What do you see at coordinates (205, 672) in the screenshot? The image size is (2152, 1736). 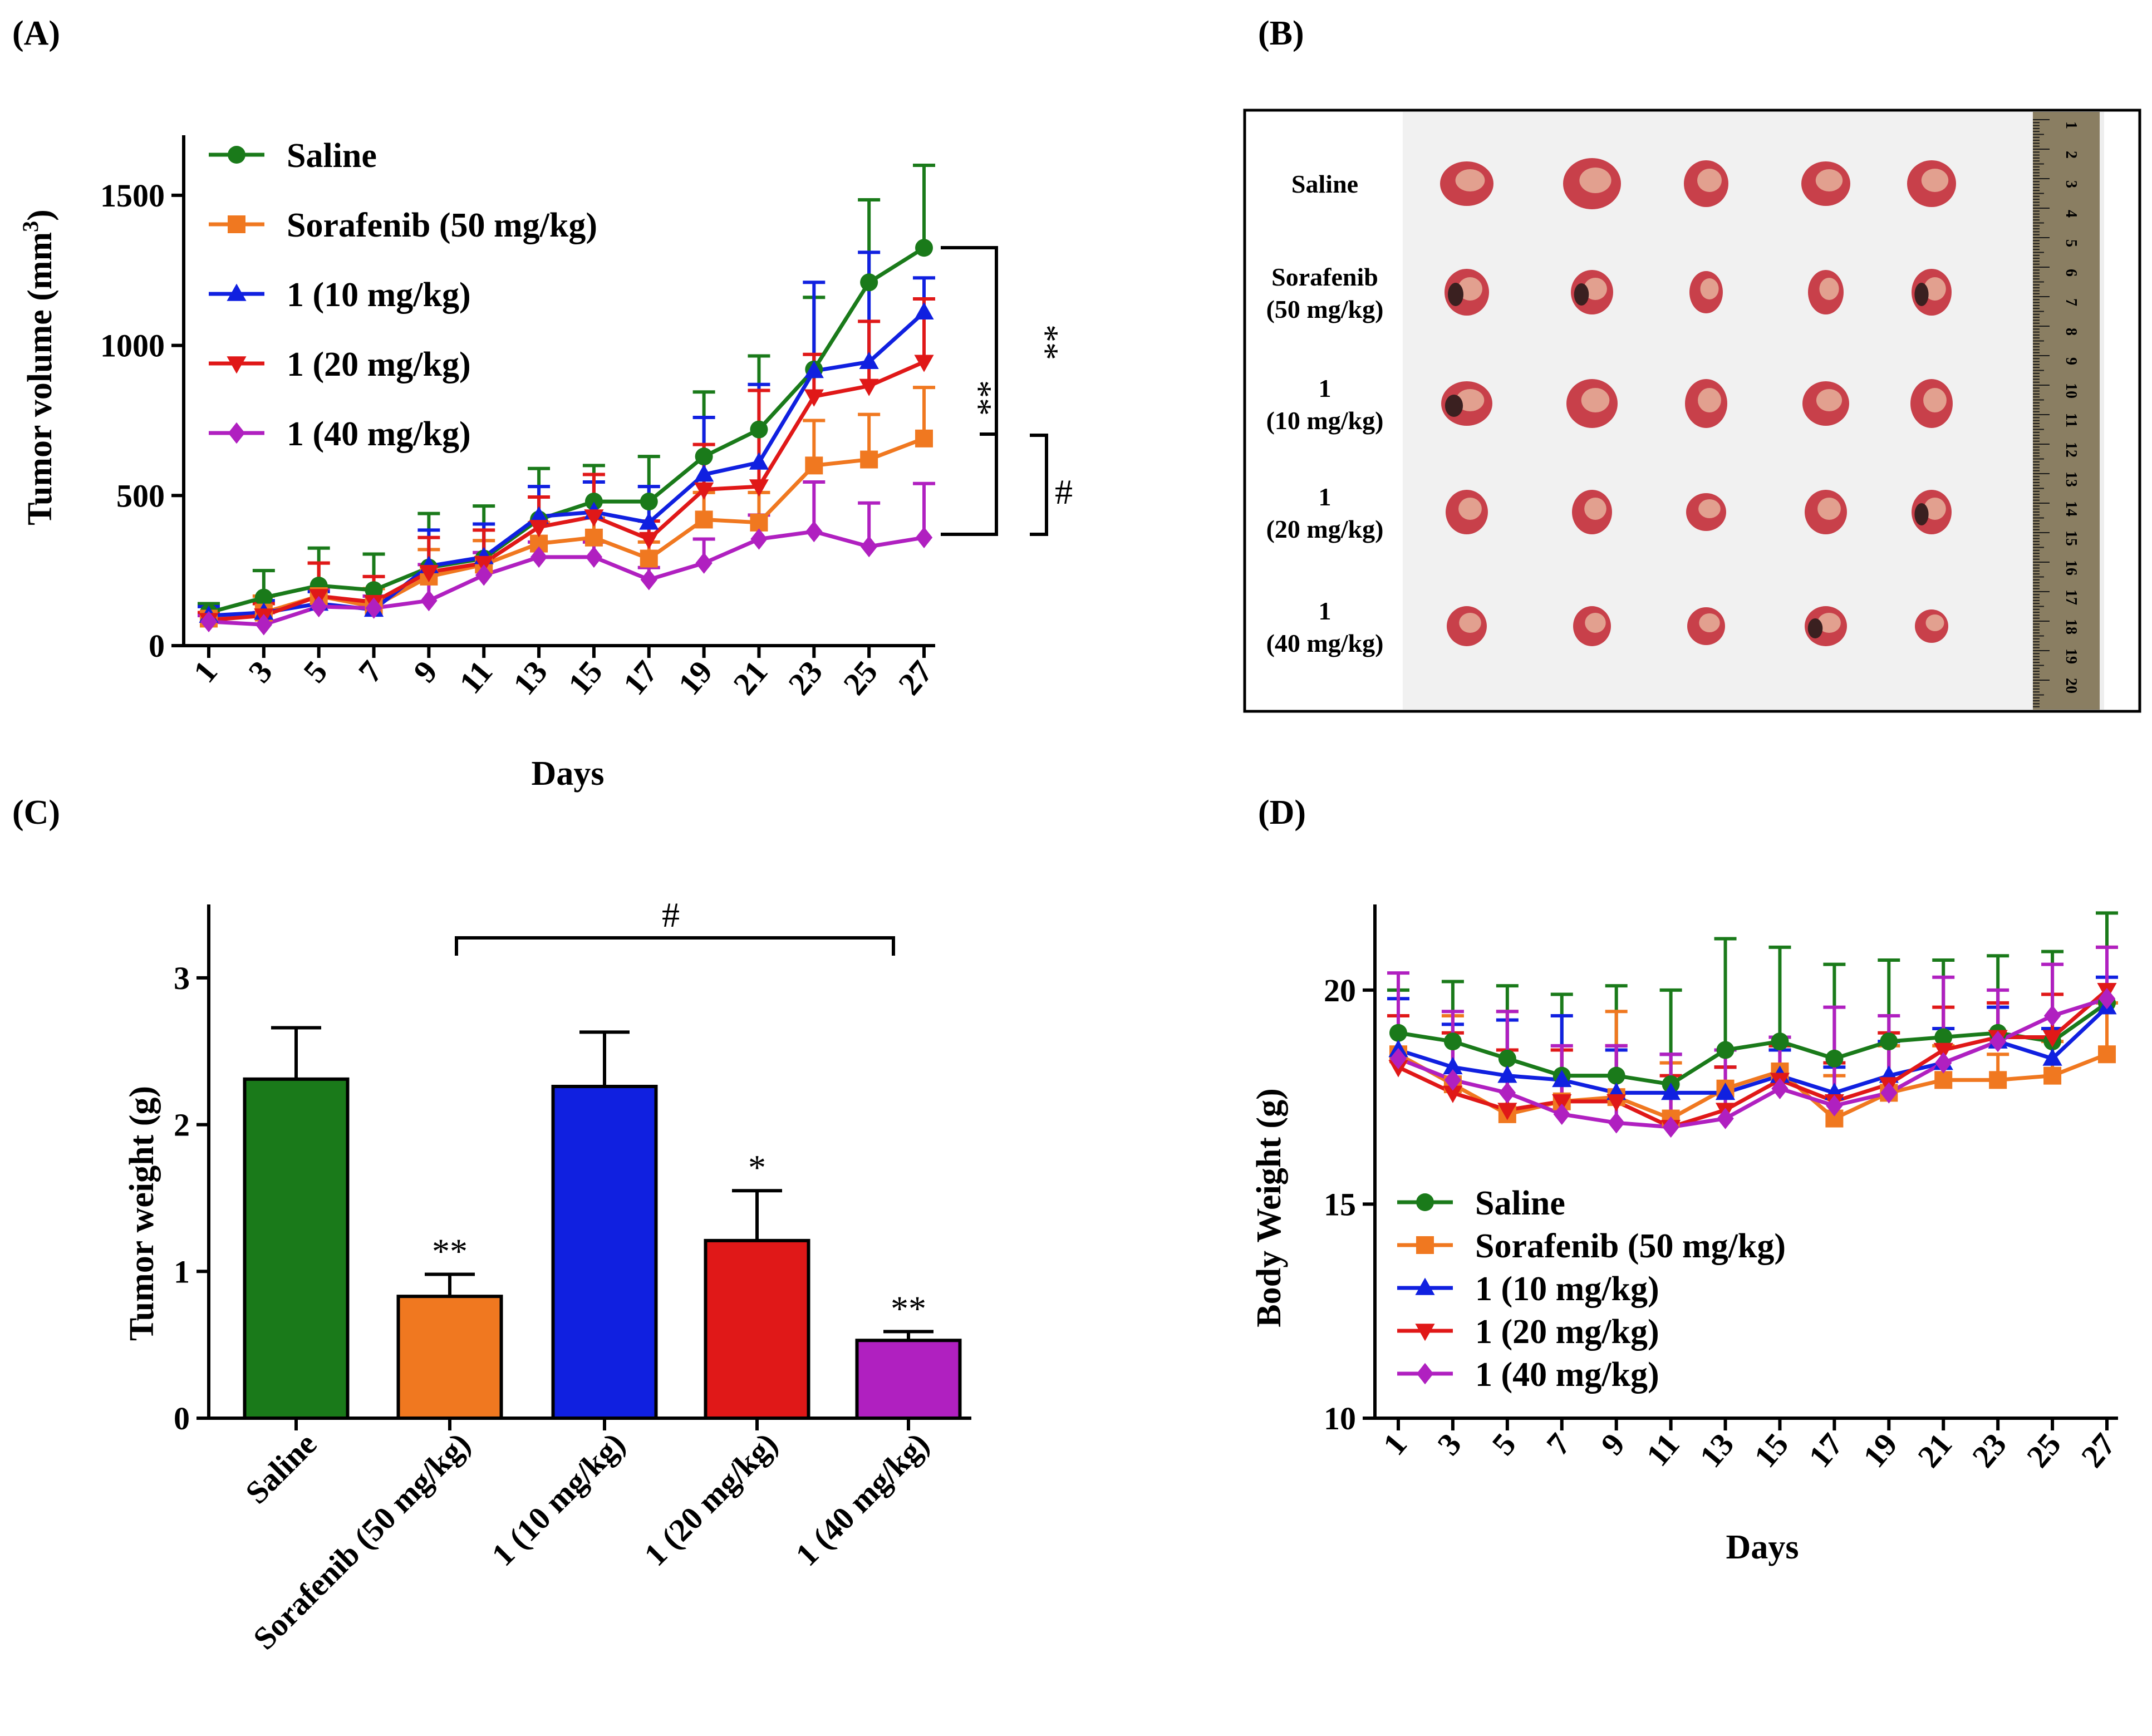 I see `x-tick-label: 1` at bounding box center [205, 672].